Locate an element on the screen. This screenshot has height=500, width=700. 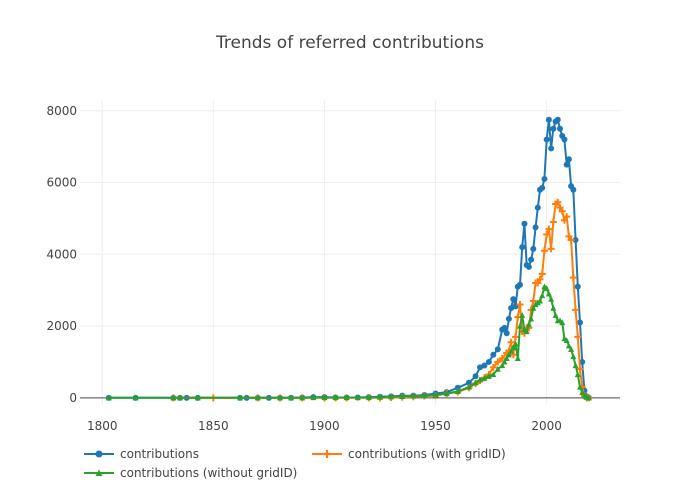
legend-swatch-cross-icon is located at coordinates (327, 453).